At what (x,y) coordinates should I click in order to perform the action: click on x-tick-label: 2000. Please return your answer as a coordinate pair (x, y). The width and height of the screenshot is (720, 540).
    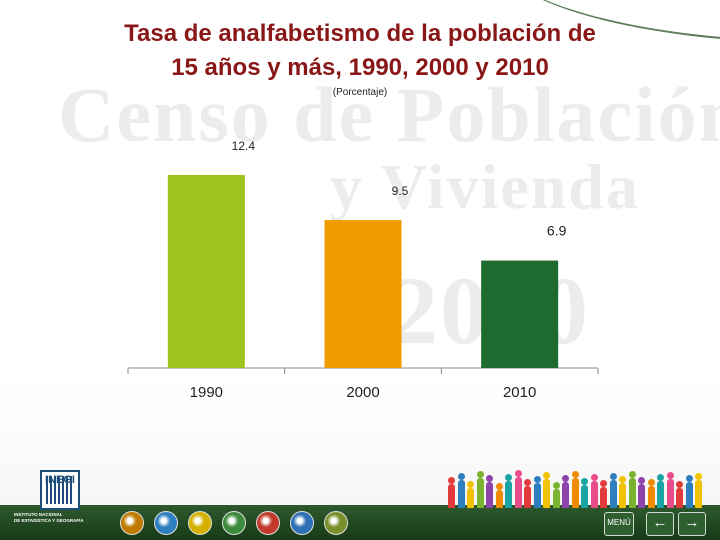
    Looking at the image, I should click on (362, 392).